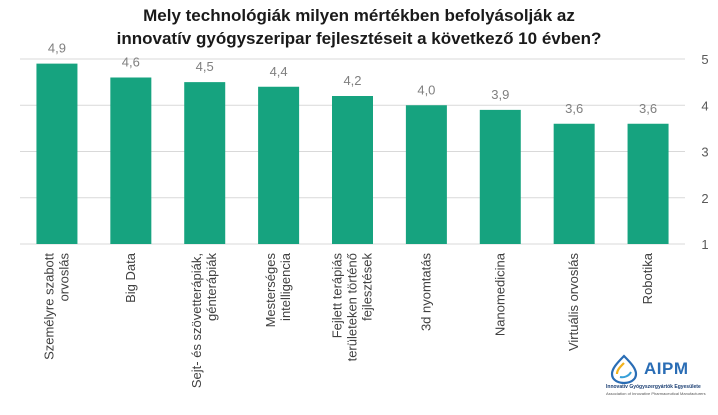  I want to click on category-label: Nanomedicina, so click(499, 294).